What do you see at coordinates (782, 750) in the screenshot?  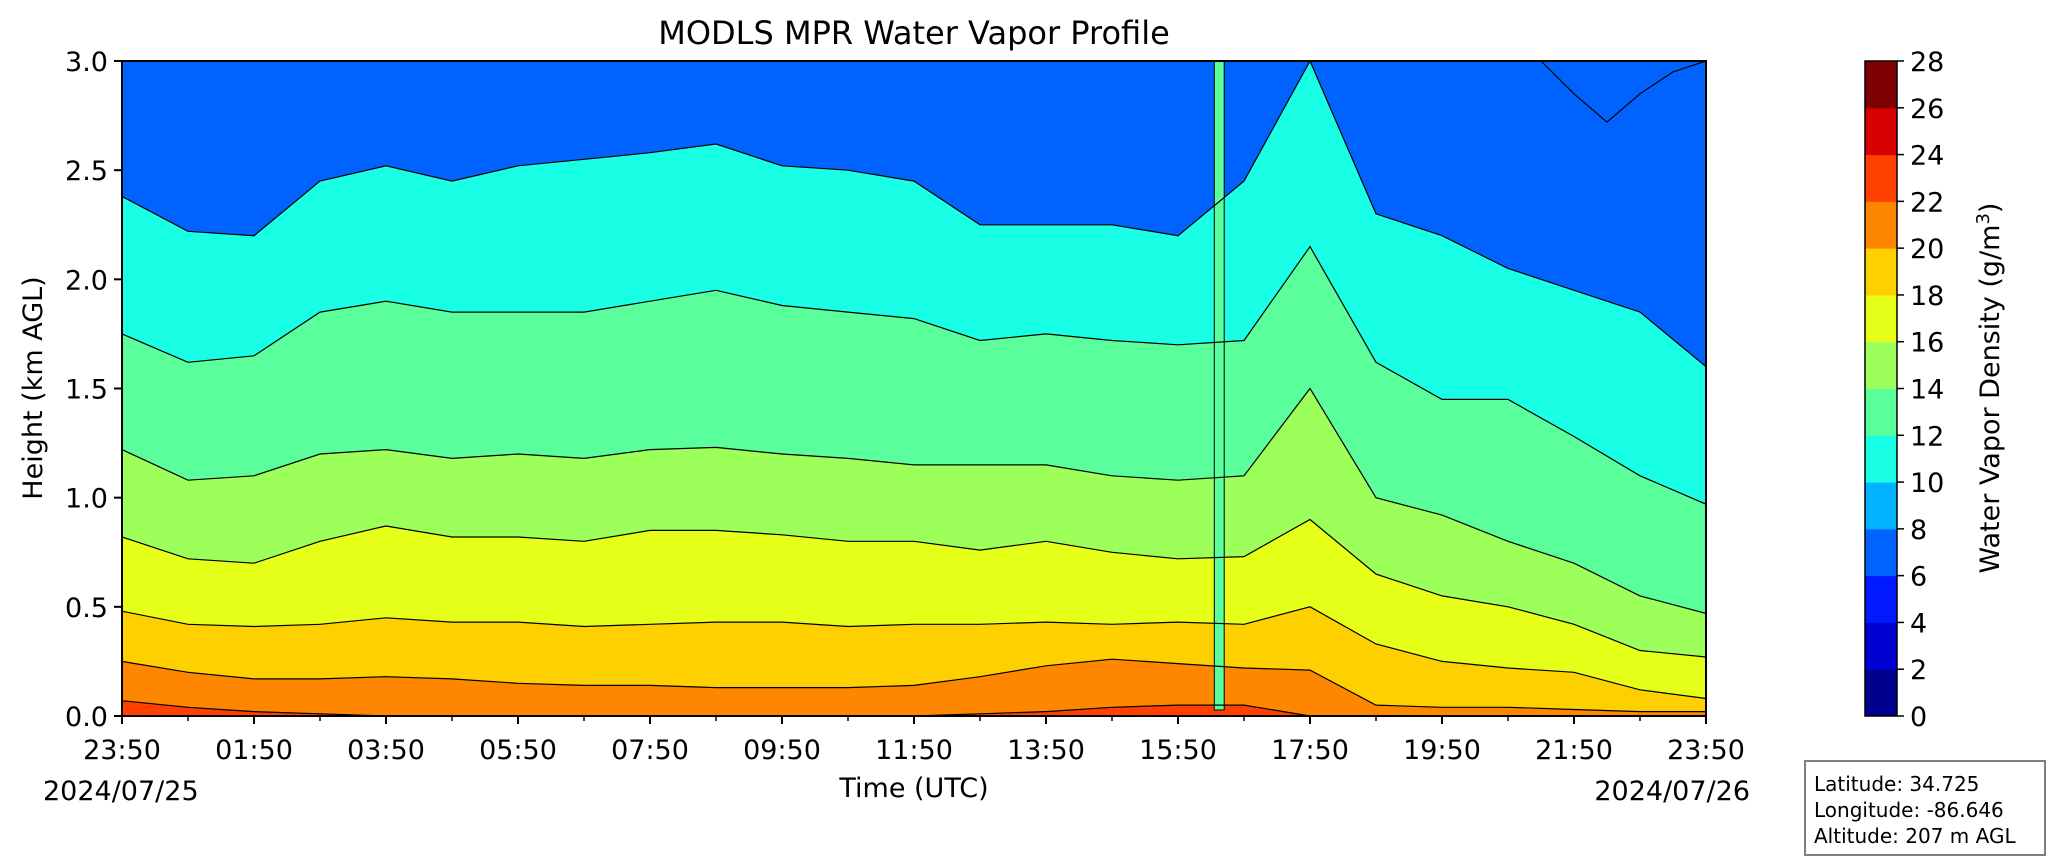 I see `x-tick-label: 09:50` at bounding box center [782, 750].